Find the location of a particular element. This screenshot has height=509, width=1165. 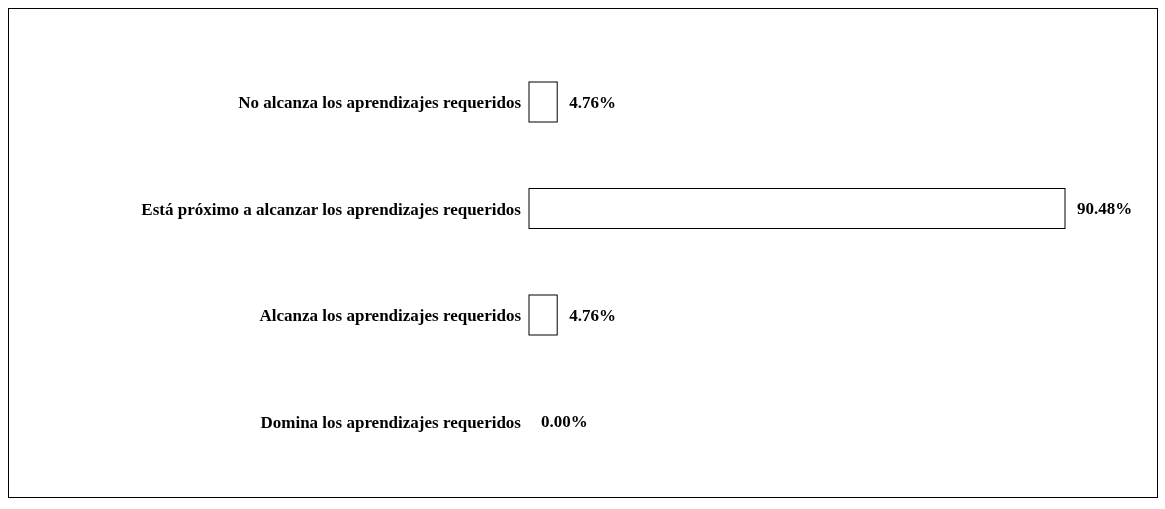

data-label: 0.00% is located at coordinates (564, 421).